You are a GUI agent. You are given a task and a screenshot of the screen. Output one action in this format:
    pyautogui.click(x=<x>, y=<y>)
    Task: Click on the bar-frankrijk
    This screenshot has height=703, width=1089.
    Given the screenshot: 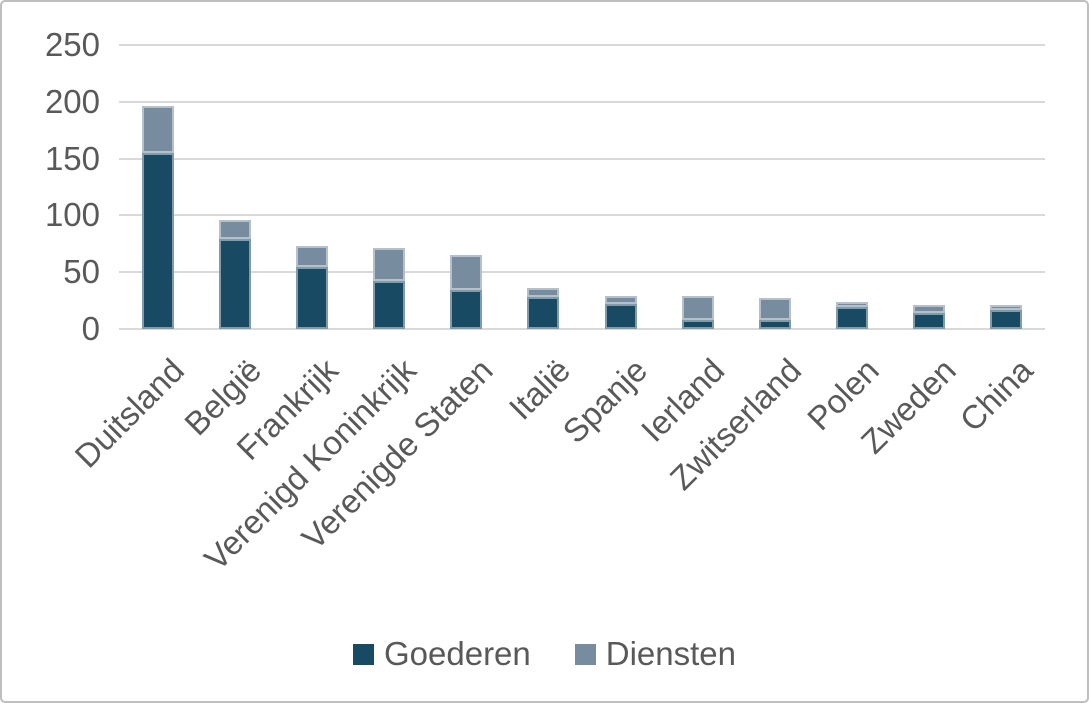 What is the action you would take?
    pyautogui.click(x=311, y=287)
    